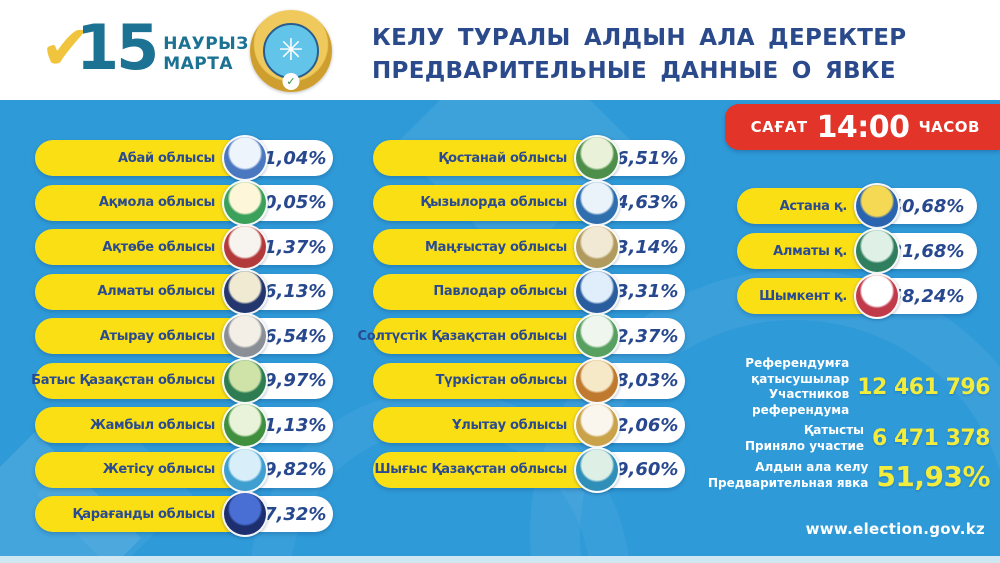 This screenshot has height=563, width=1000. I want to click on emblem-check-icon: ✓, so click(291, 81).